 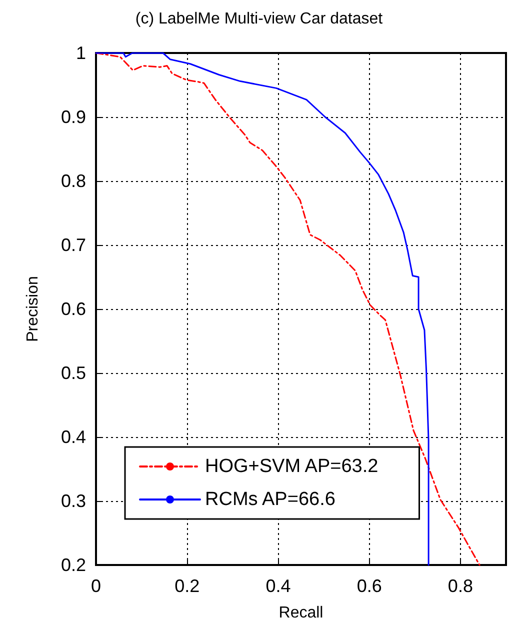 I want to click on y-tick-label: 0.2, so click(x=73, y=565).